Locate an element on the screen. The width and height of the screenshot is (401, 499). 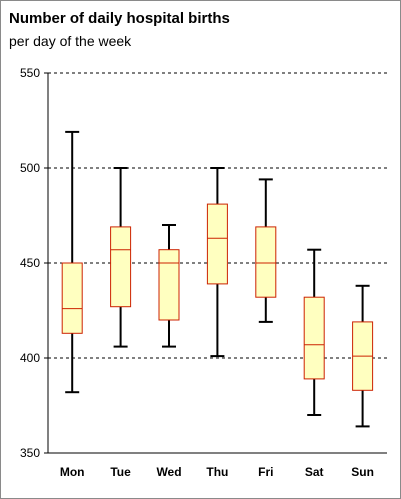
x-axis-labels: Mon Tue Wed Thu Fri Sat Sun is located at coordinates (217, 472).